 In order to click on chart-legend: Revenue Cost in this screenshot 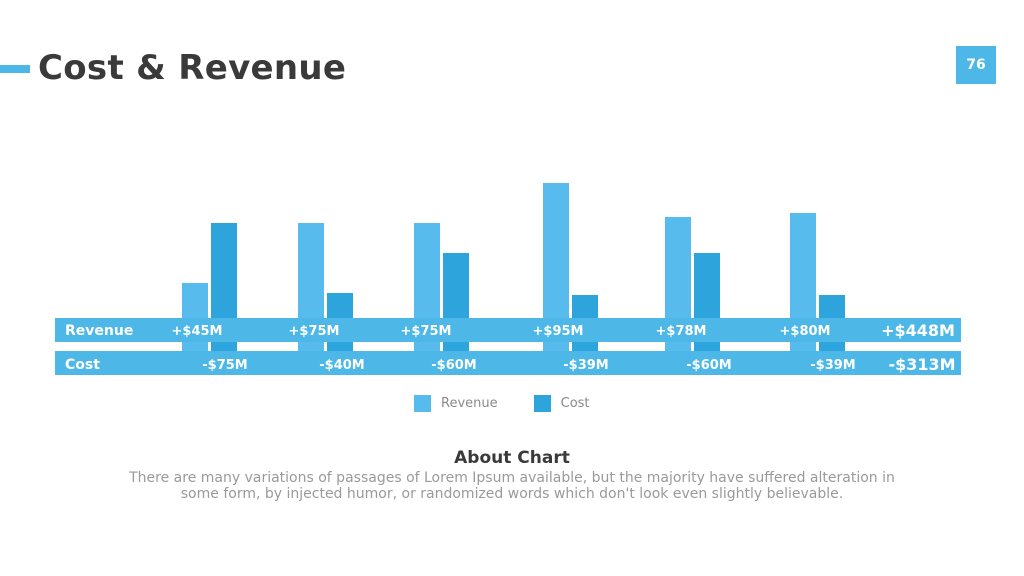, I will do `click(502, 403)`.